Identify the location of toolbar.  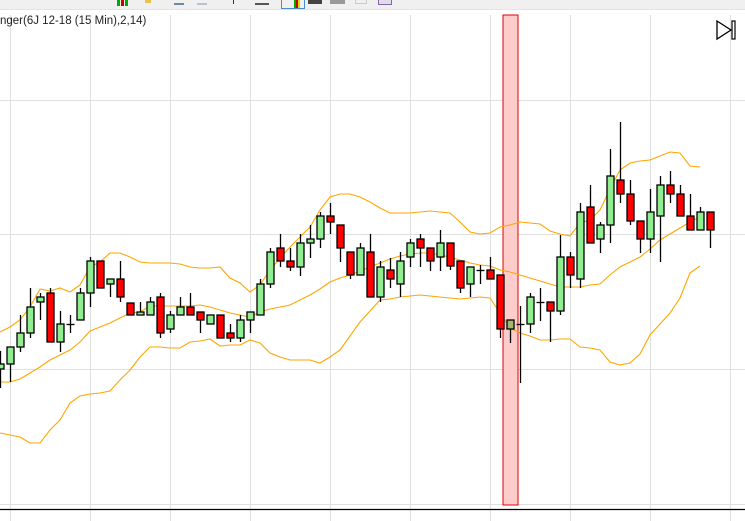
(372, 5).